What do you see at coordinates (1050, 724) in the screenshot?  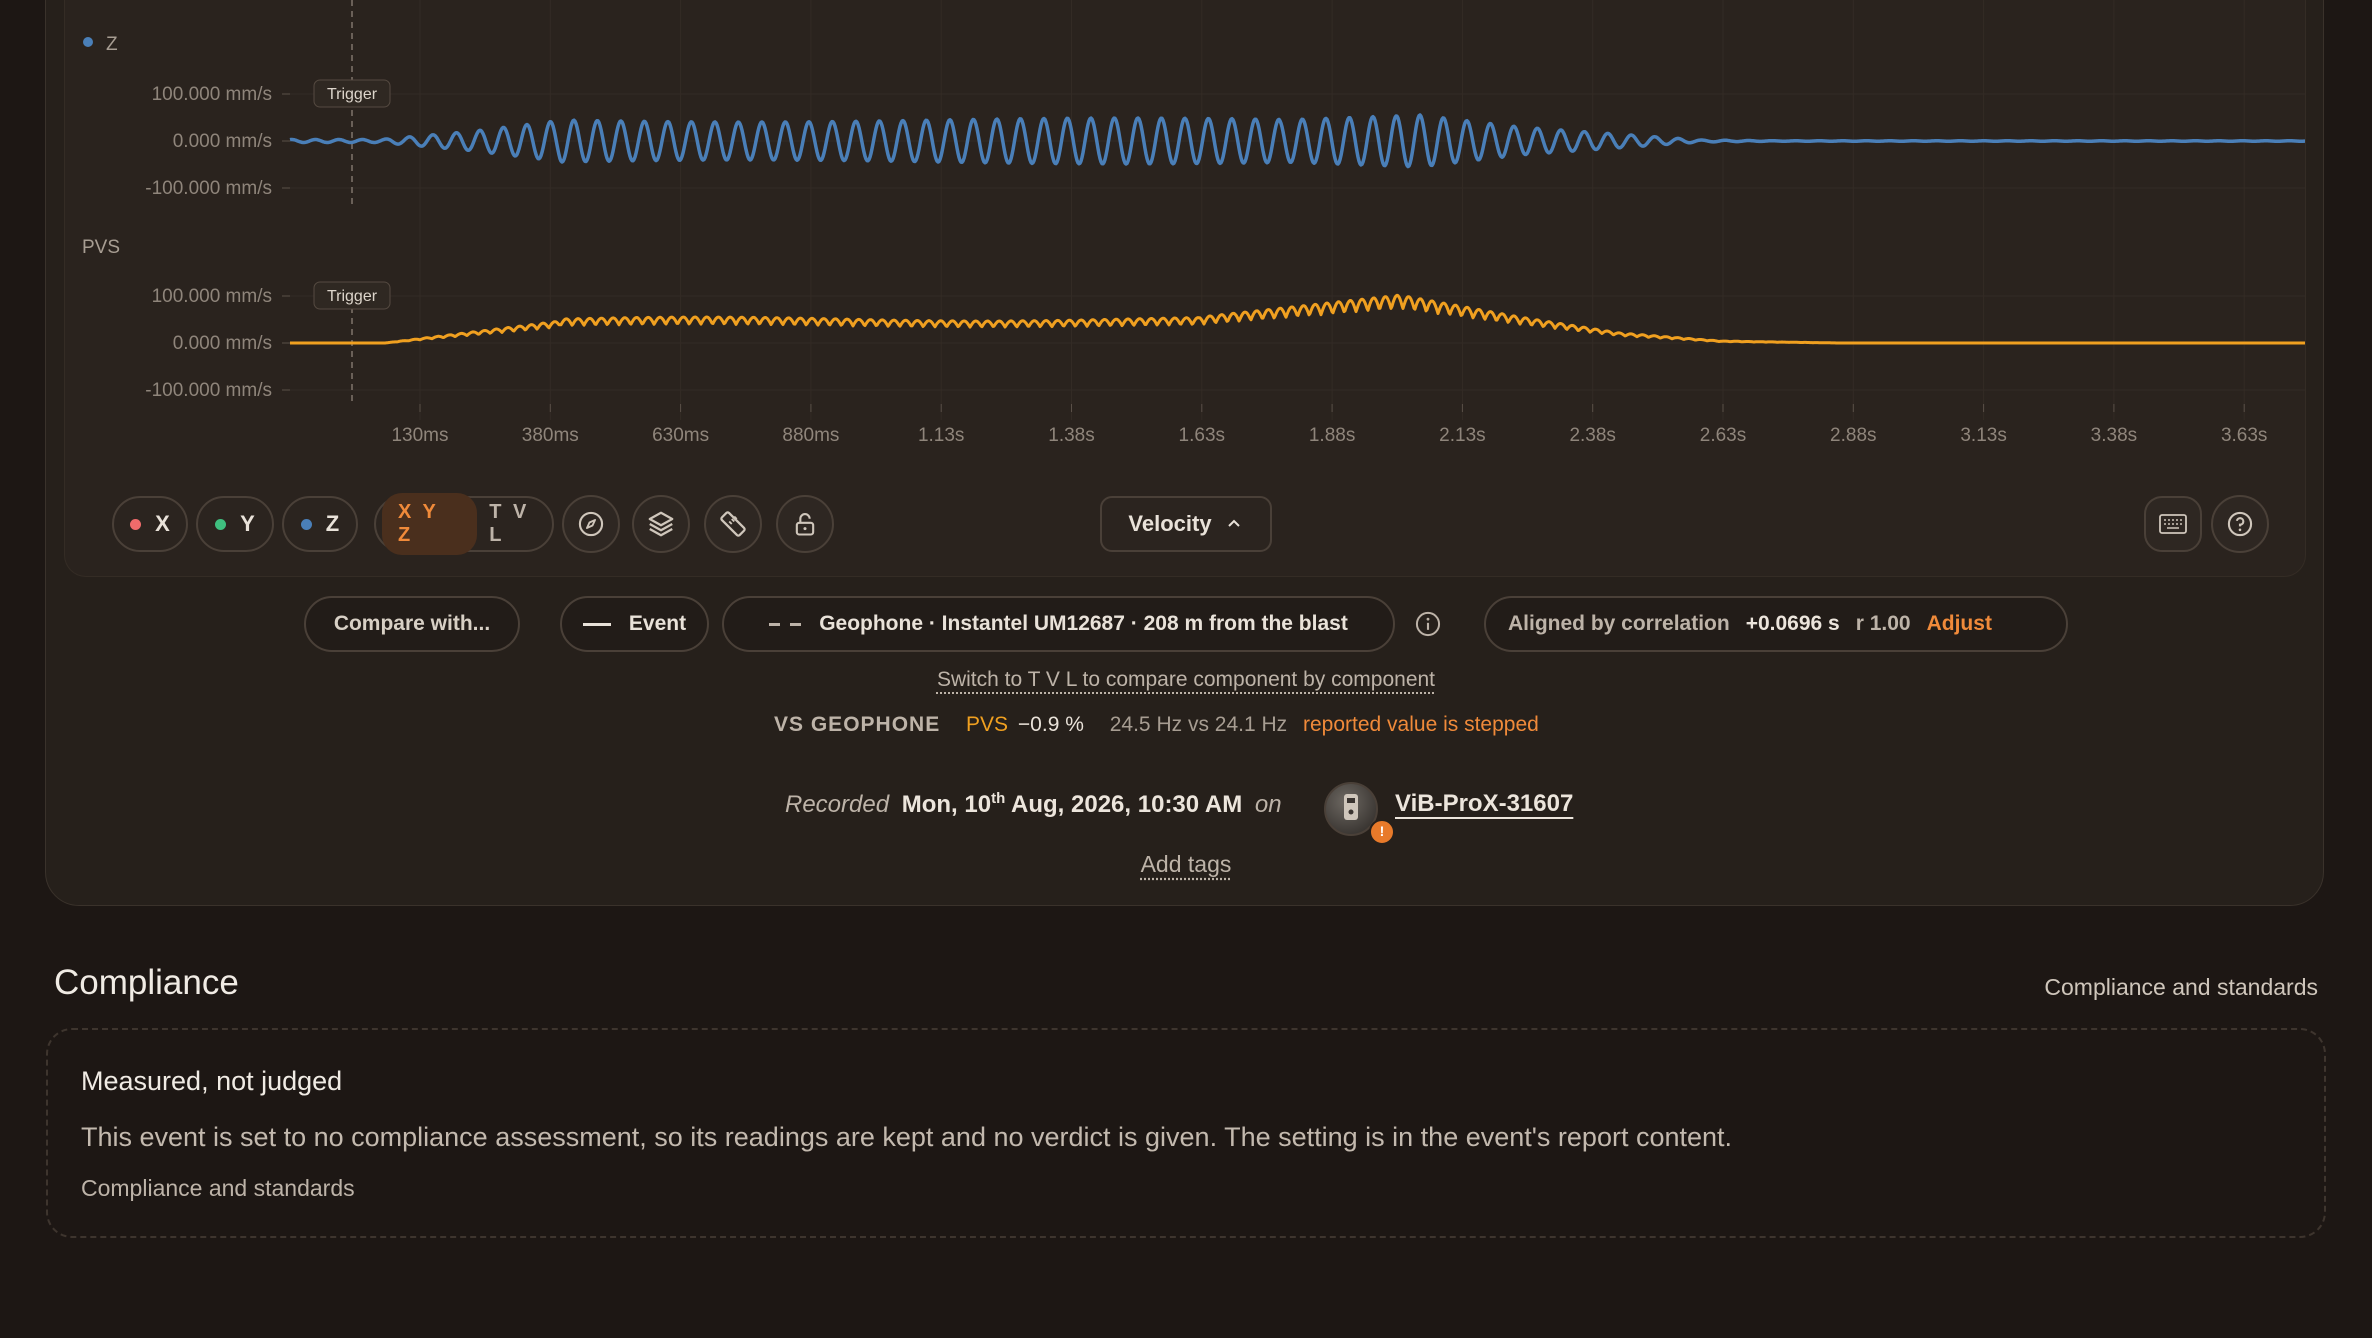 I see `vs-pvs-value: −0.9 %` at bounding box center [1050, 724].